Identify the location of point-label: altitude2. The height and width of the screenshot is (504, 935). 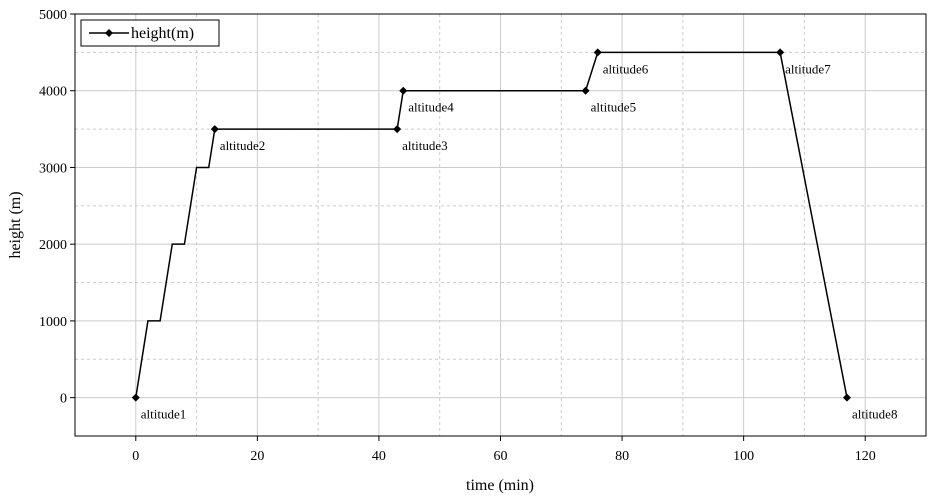
(242, 145).